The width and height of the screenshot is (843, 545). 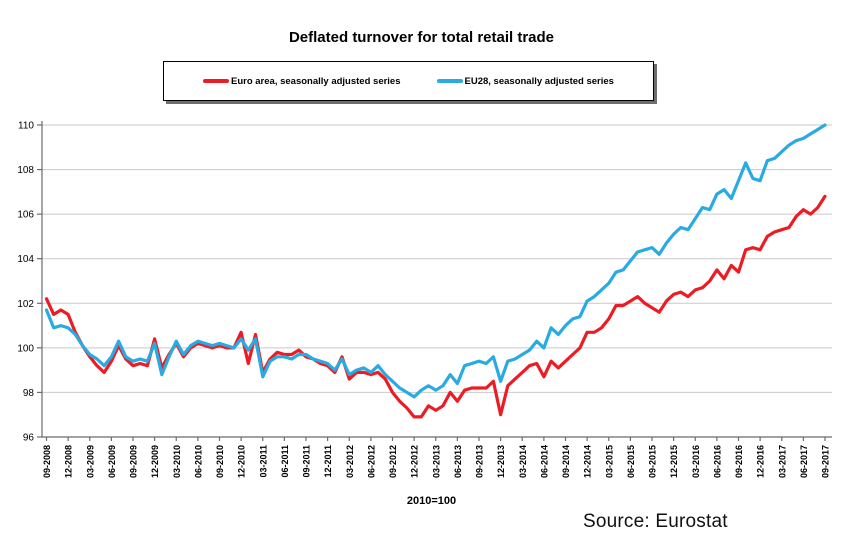 What do you see at coordinates (69, 461) in the screenshot?
I see `x-tick-label-12-2008: 12-2008` at bounding box center [69, 461].